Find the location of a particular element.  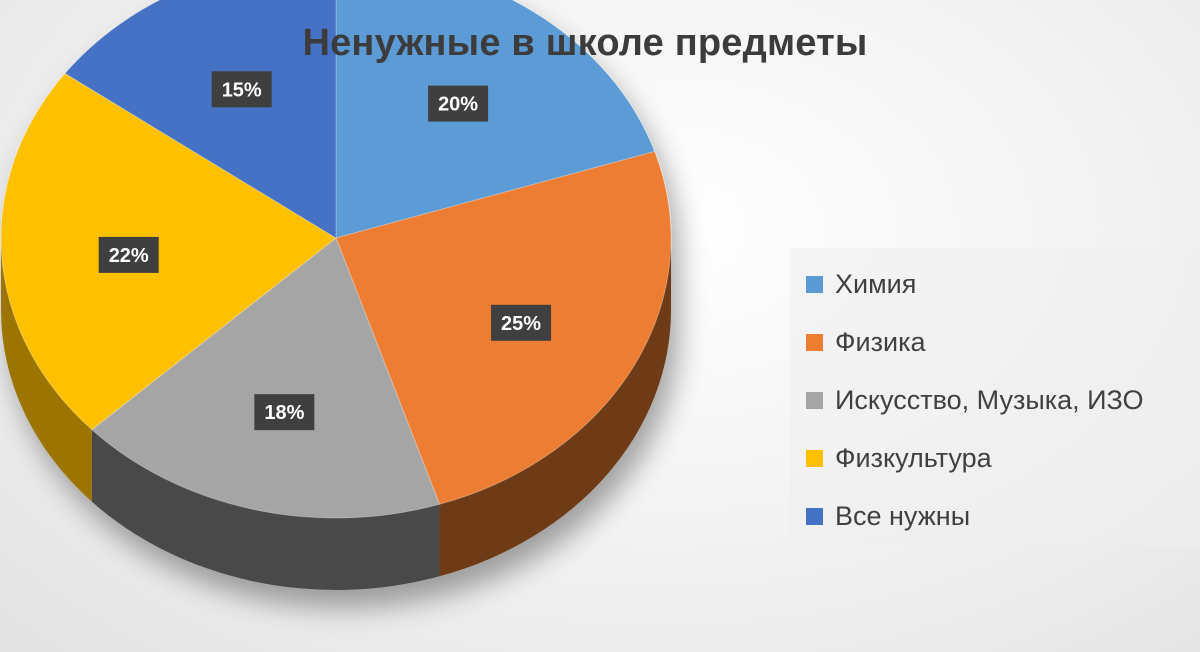

data-label-text: 20% is located at coordinates (458, 105).